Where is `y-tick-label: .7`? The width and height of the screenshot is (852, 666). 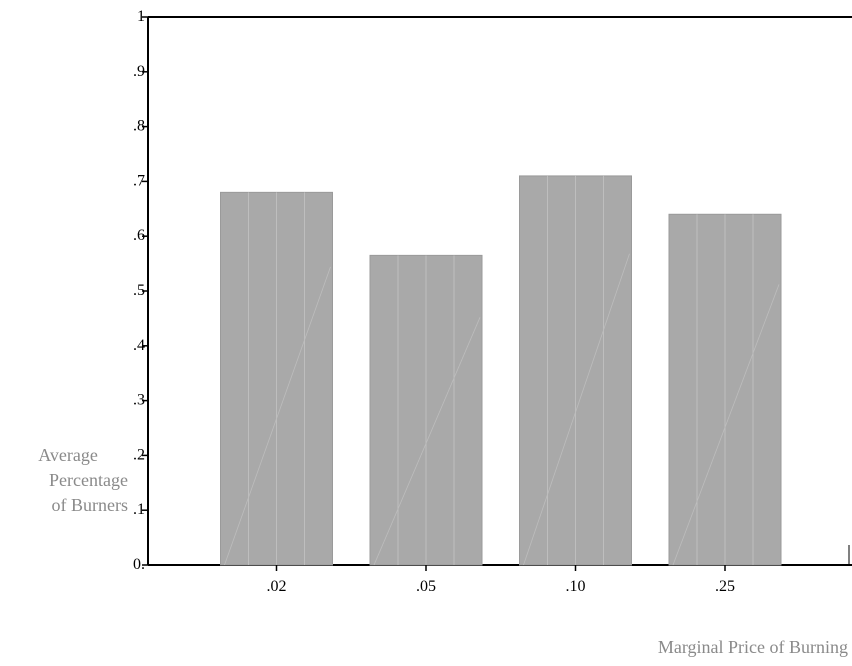
y-tick-label: .7 is located at coordinates (139, 180).